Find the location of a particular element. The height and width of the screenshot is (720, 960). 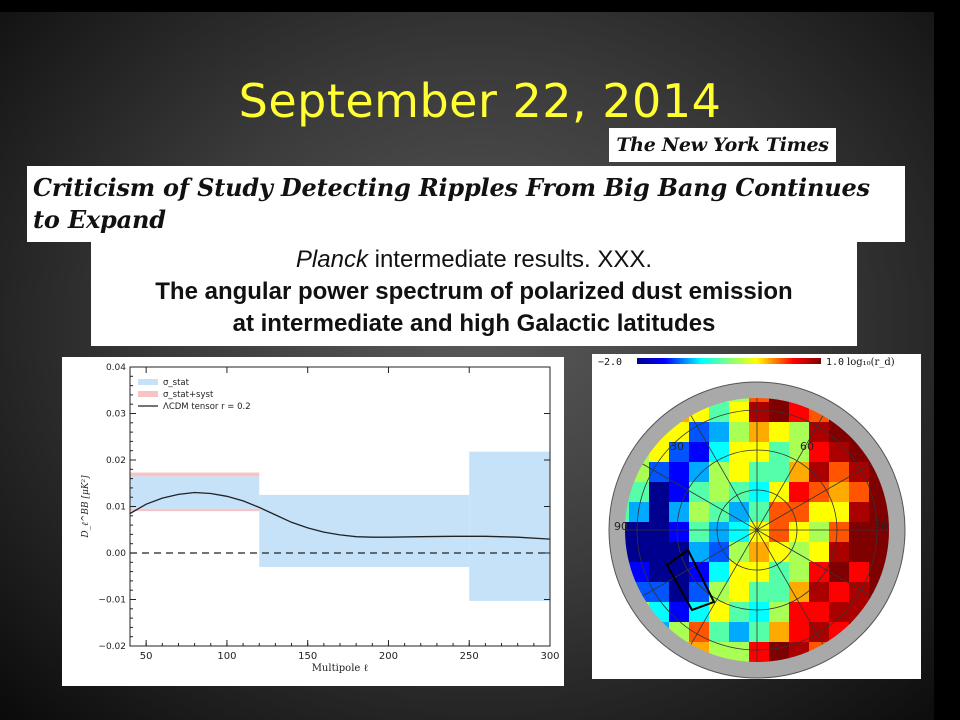

legend-label-1: σ_stat+syst is located at coordinates (188, 395).